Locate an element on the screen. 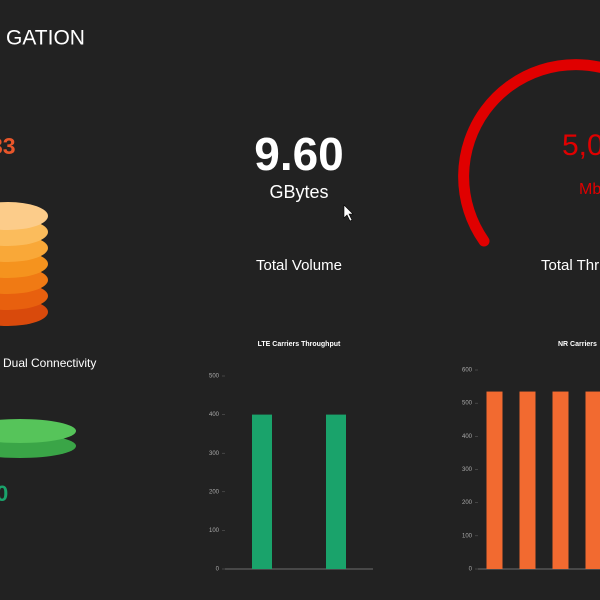  kpi-unit: GBytes is located at coordinates (298, 192).